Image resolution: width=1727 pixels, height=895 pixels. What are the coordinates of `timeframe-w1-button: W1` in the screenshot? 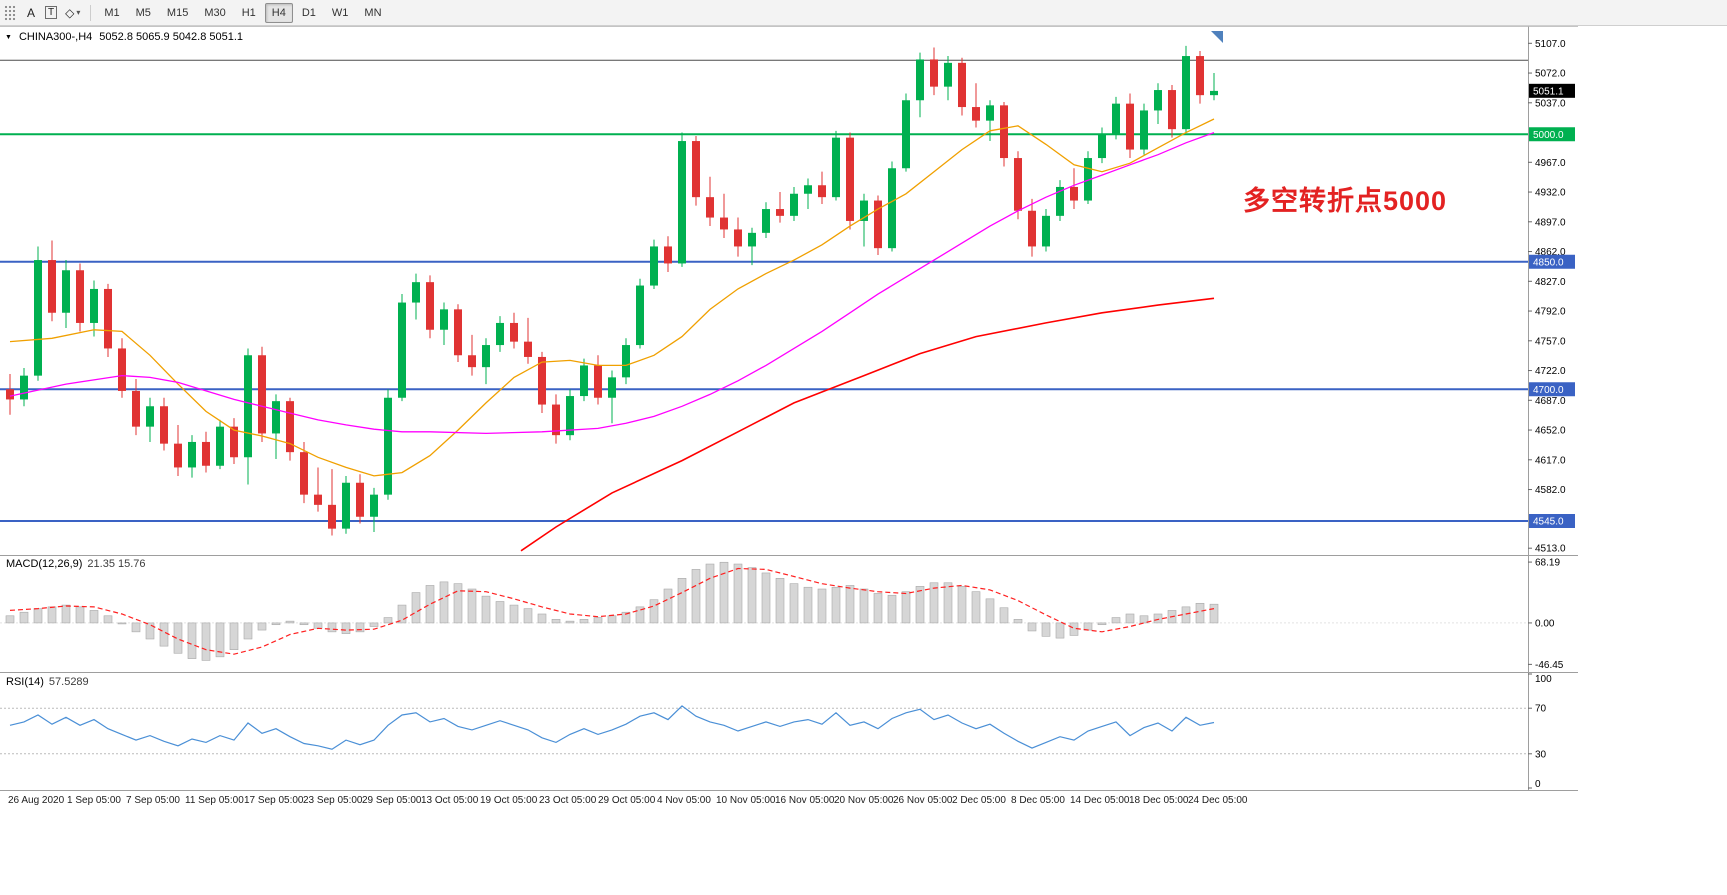 It's located at (340, 13).